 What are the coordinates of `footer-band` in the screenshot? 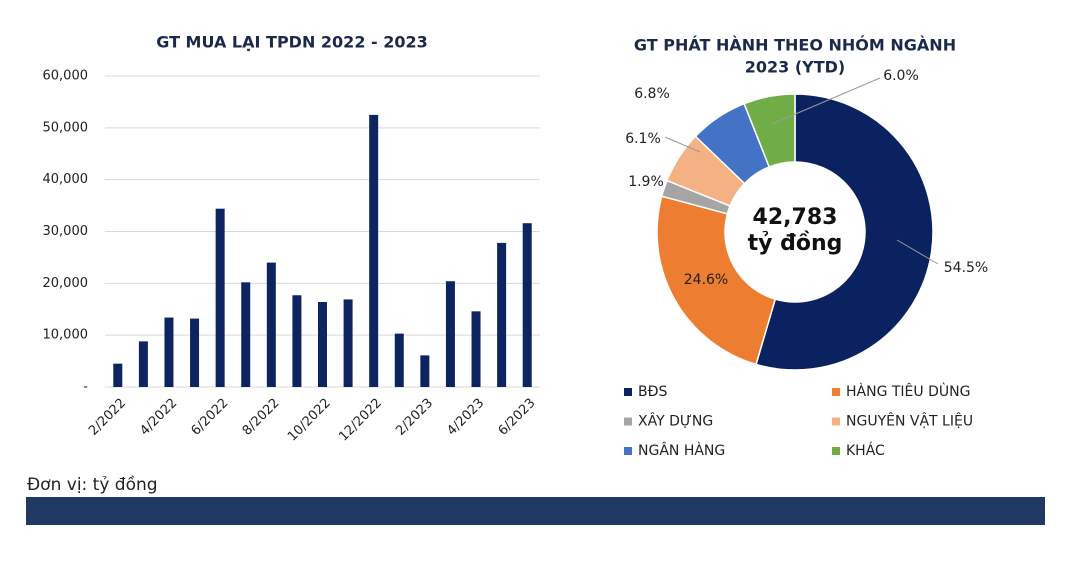 It's located at (535, 511).